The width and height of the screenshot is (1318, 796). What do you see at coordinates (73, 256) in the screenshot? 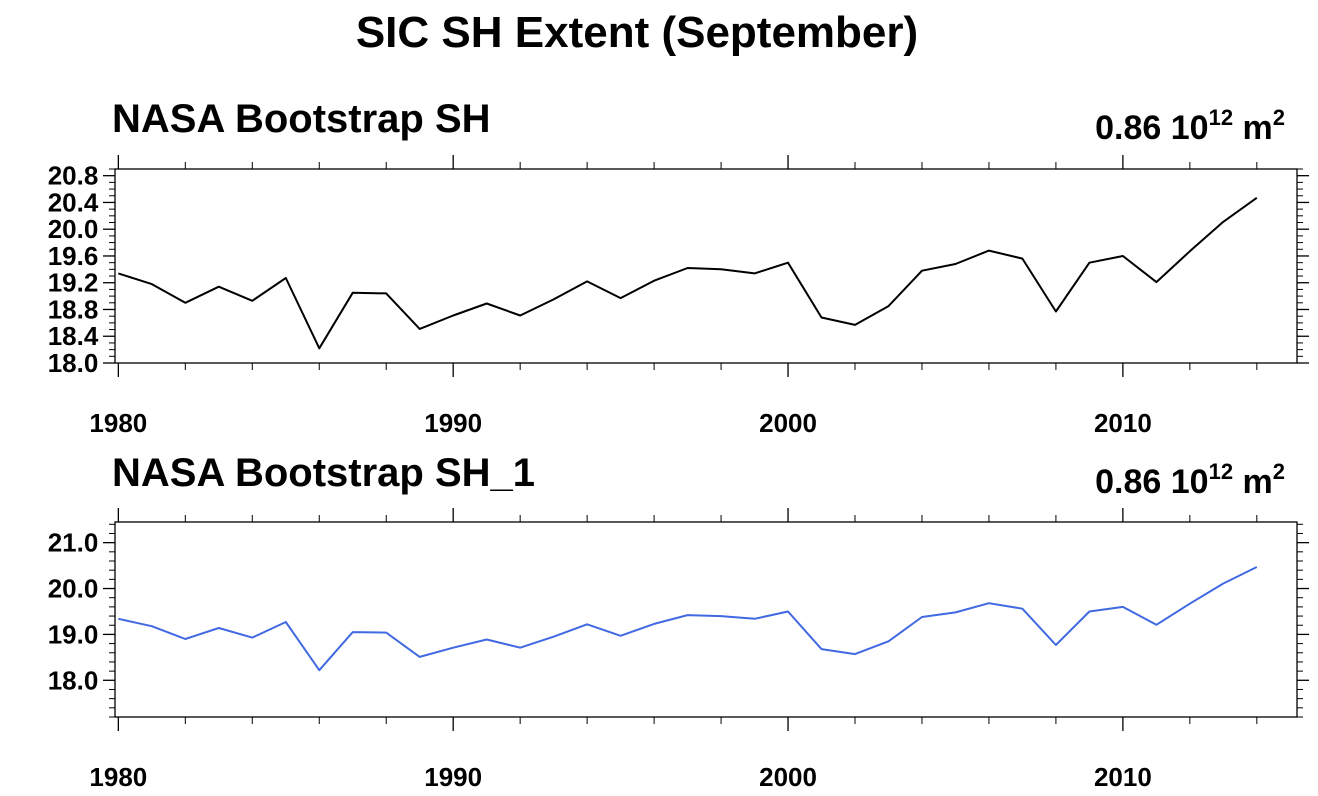
I see `y-tick-label: 19.6` at bounding box center [73, 256].